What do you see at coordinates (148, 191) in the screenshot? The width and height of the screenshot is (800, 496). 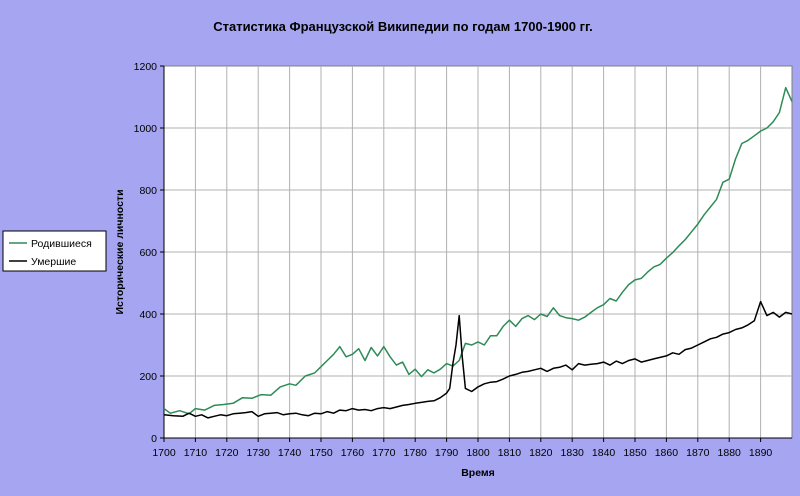 I see `y-tick-label: 800` at bounding box center [148, 191].